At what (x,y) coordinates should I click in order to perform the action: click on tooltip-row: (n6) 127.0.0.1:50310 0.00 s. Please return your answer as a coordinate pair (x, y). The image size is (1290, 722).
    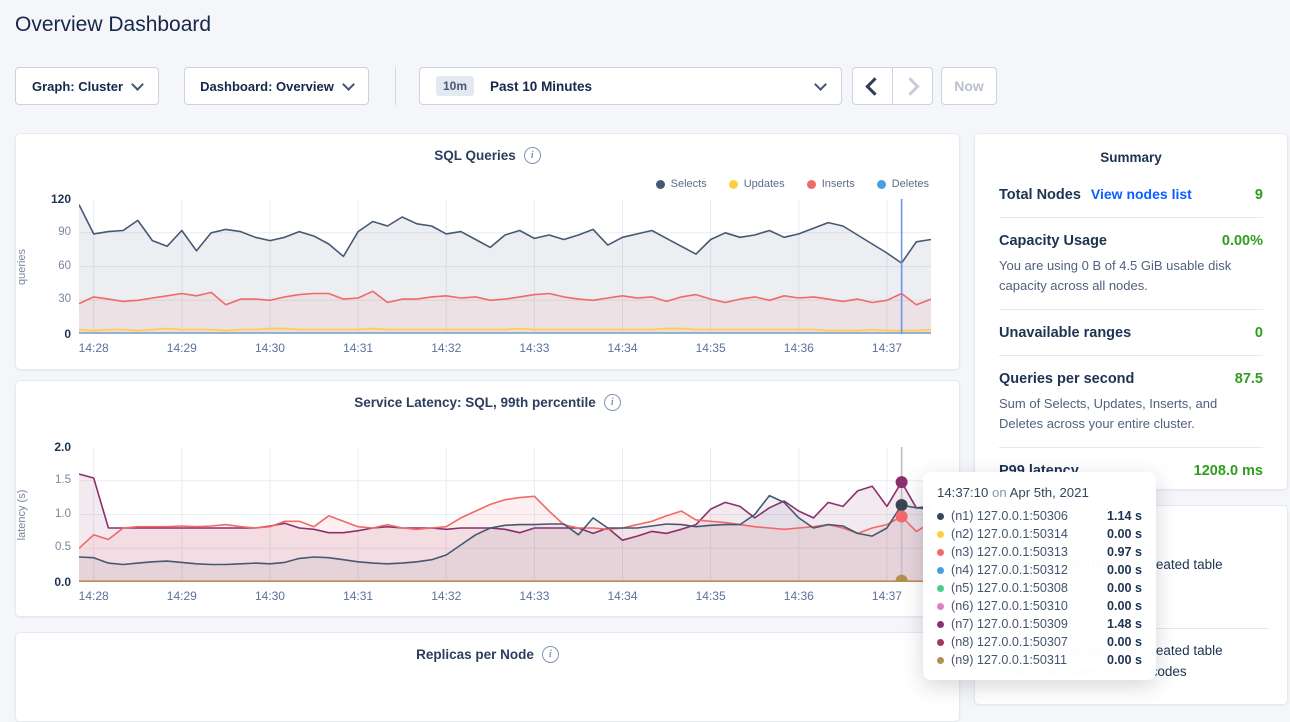
    Looking at the image, I should click on (1039, 606).